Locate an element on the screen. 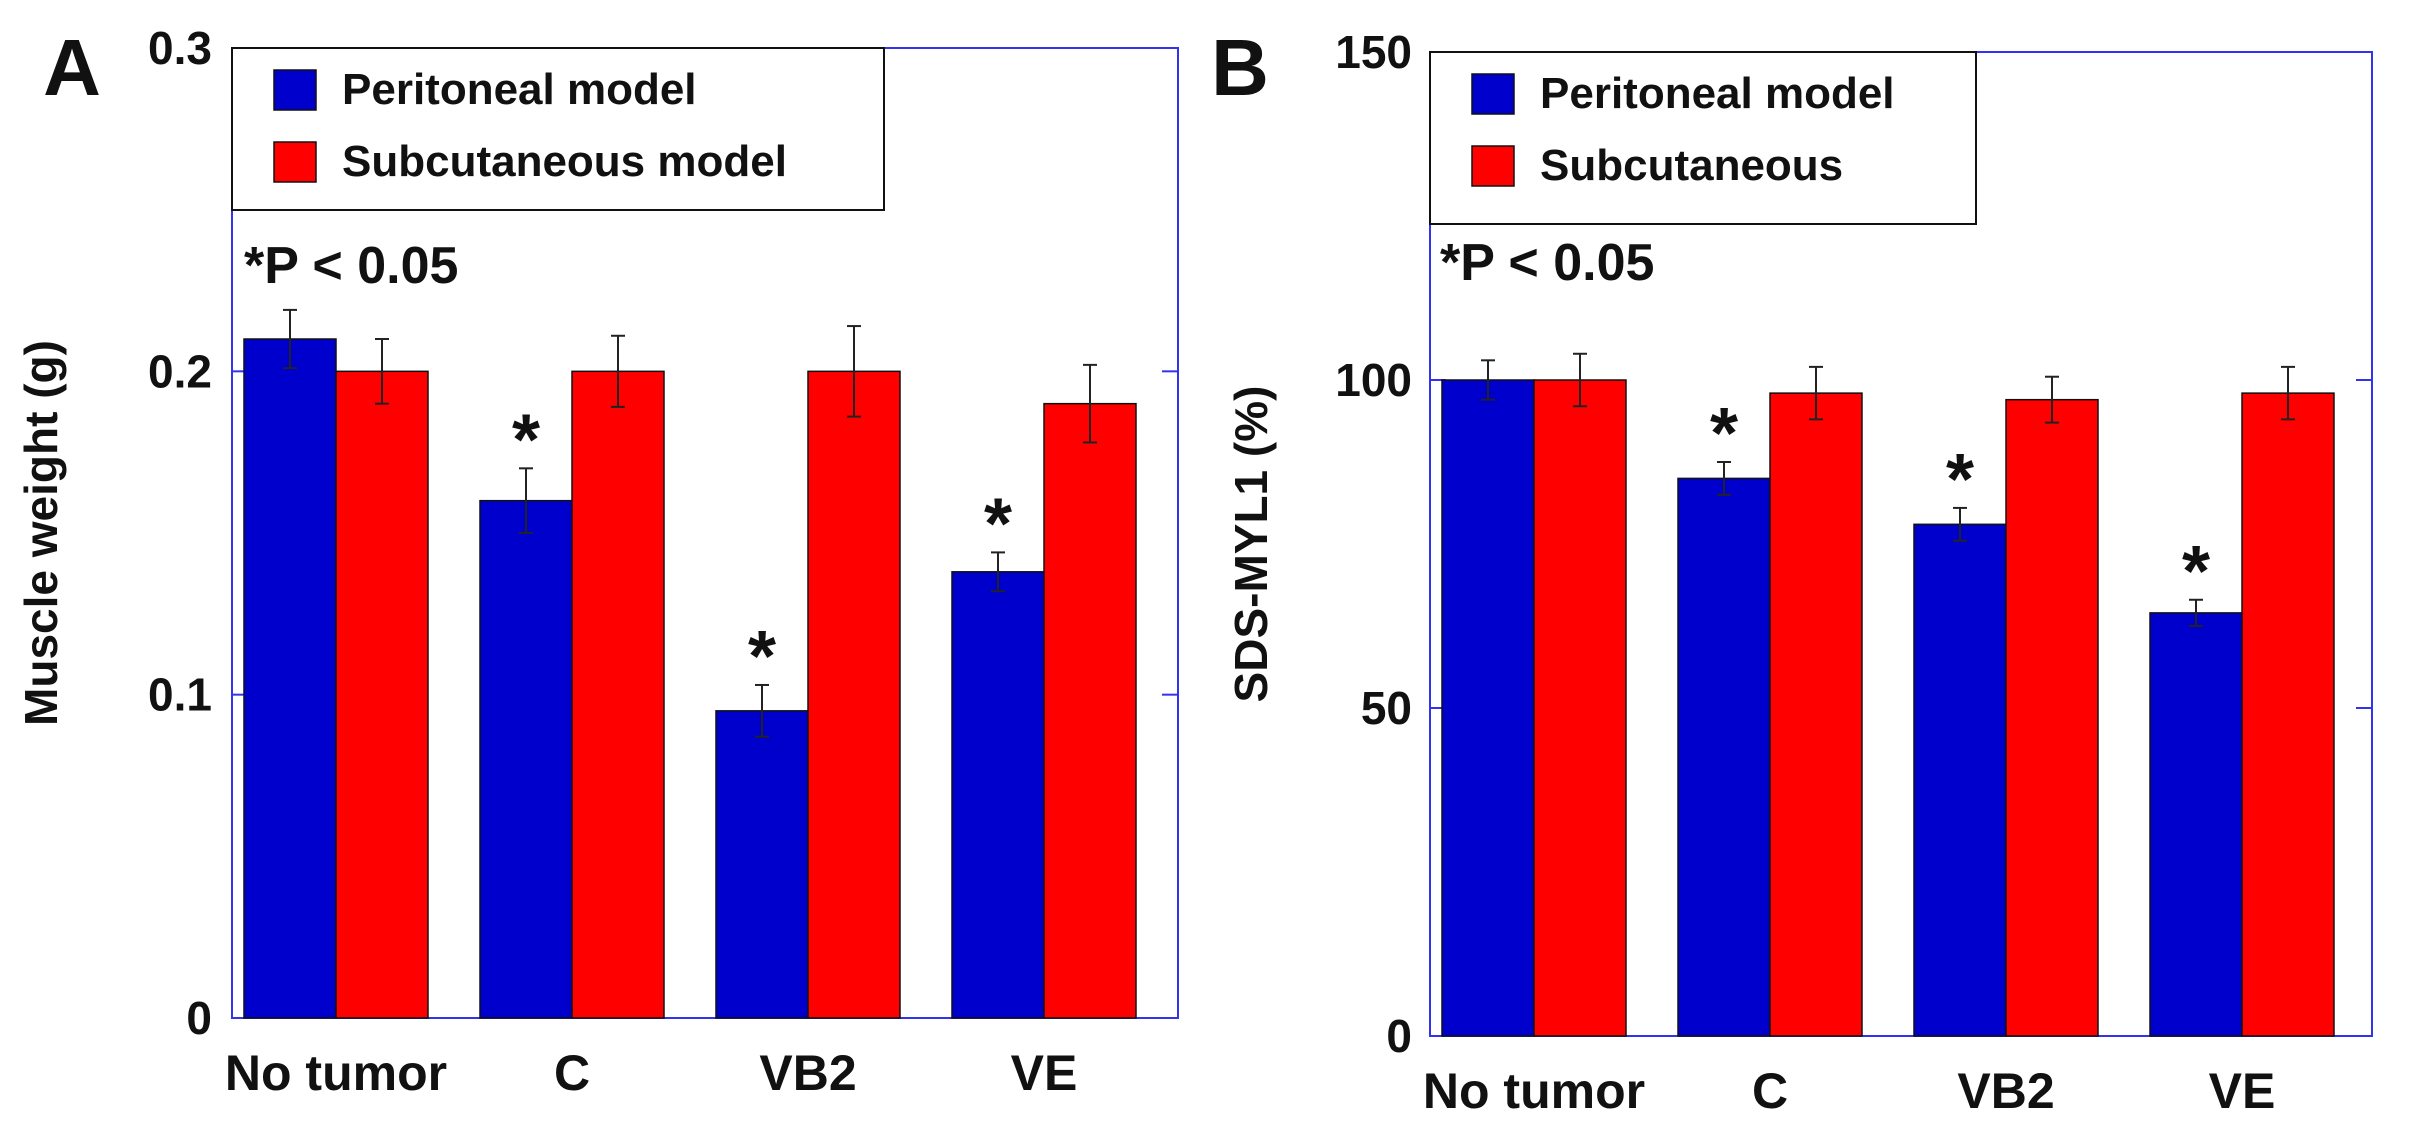 Image resolution: width=2412 pixels, height=1133 pixels. y-axis-label: SDS-MYL1 (%) is located at coordinates (1251, 544).